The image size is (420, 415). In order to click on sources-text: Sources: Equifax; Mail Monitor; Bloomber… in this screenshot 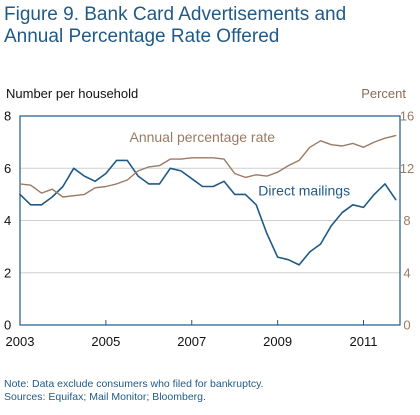, I will do `click(105, 397)`.